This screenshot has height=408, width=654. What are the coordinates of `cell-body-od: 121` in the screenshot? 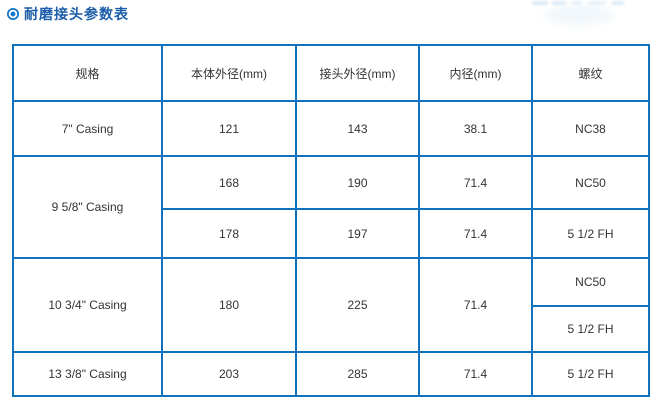 It's located at (229, 128).